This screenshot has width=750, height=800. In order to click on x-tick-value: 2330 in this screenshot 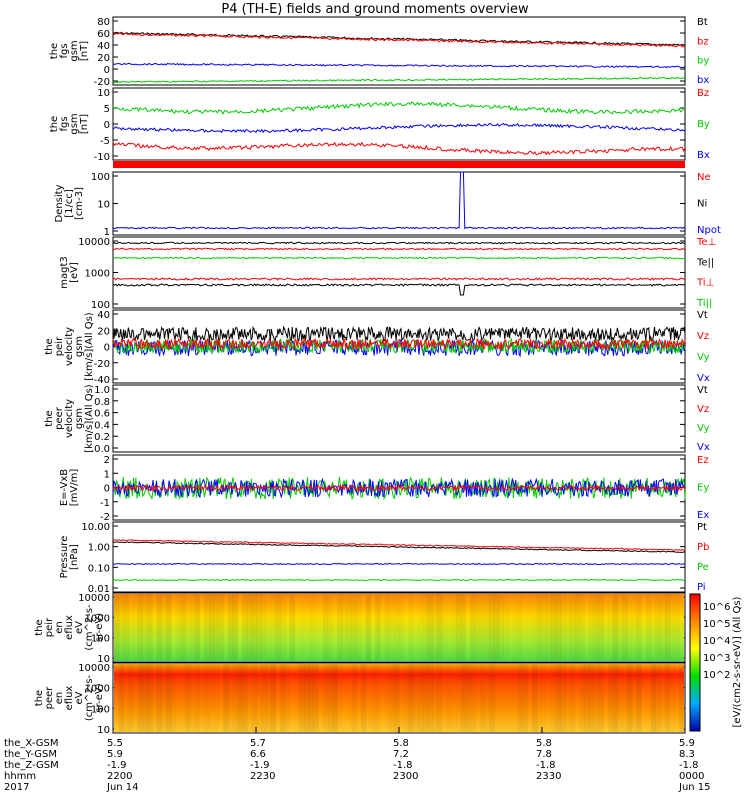, I will do `click(548, 776)`.